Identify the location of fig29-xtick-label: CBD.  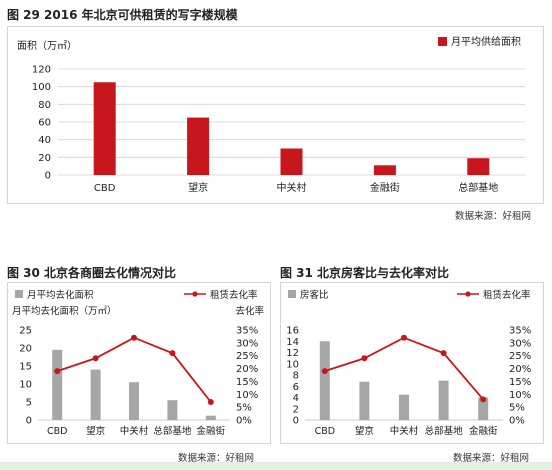
(105, 188).